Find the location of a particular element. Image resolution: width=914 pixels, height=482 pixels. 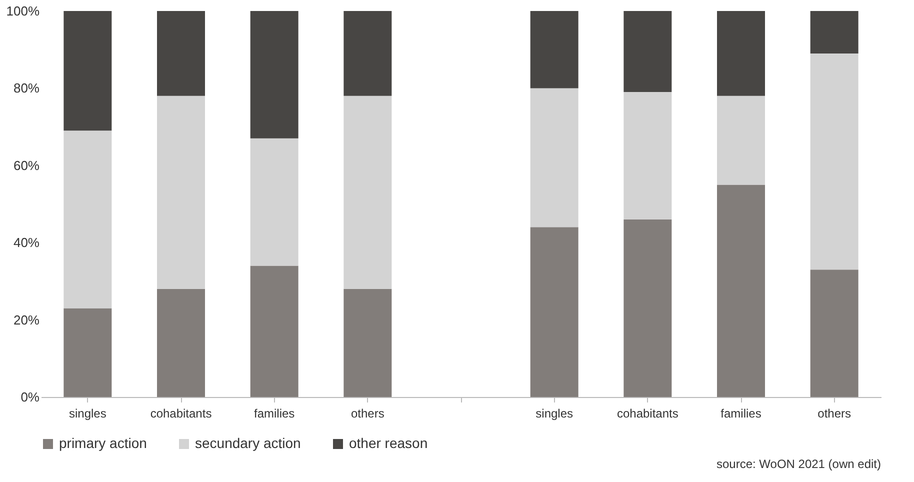

y-tick-label: 40% is located at coordinates (26, 242).